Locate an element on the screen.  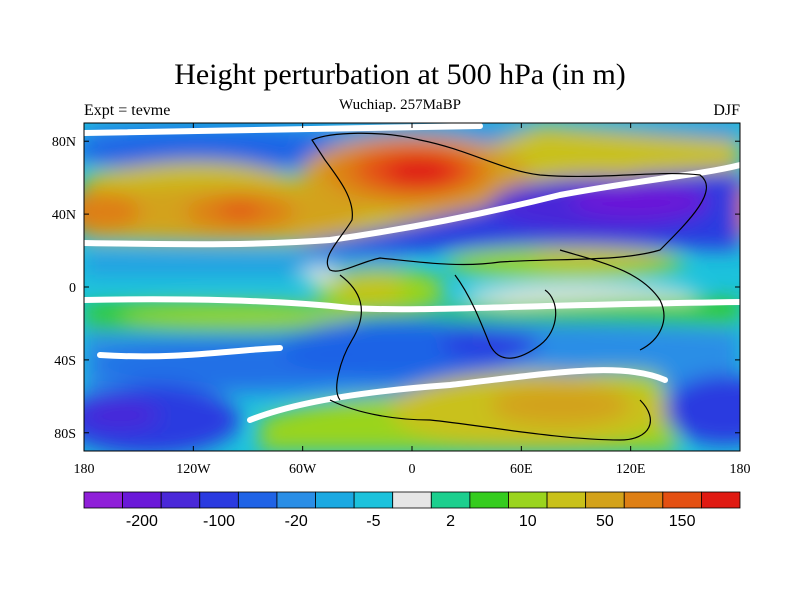
y-tick-label: 80S is located at coordinates (65, 434).